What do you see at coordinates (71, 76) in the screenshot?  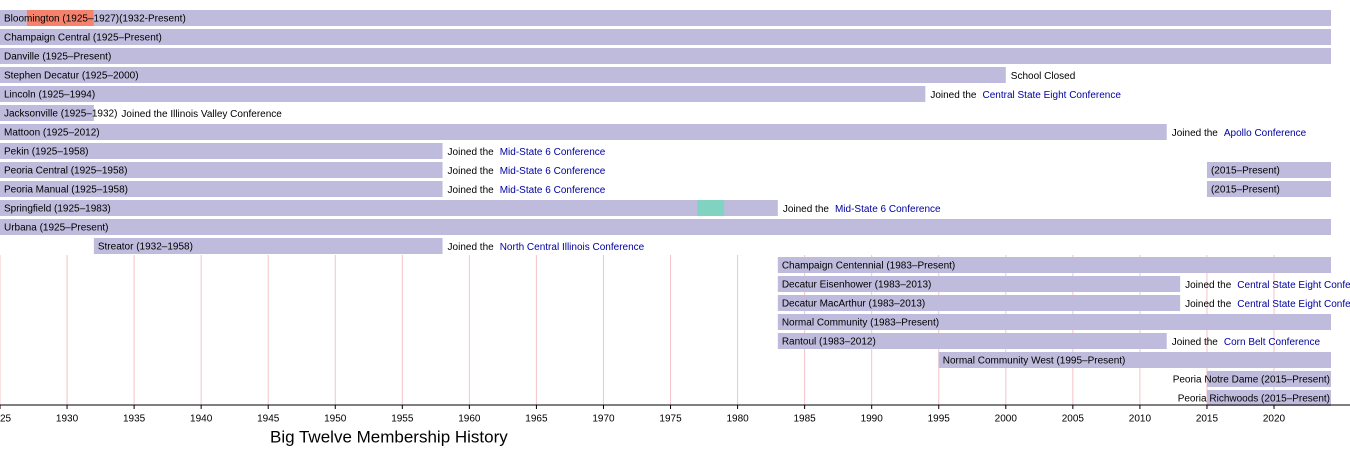 I see `bar-label: Stephen Decatur (1925–2000)` at bounding box center [71, 76].